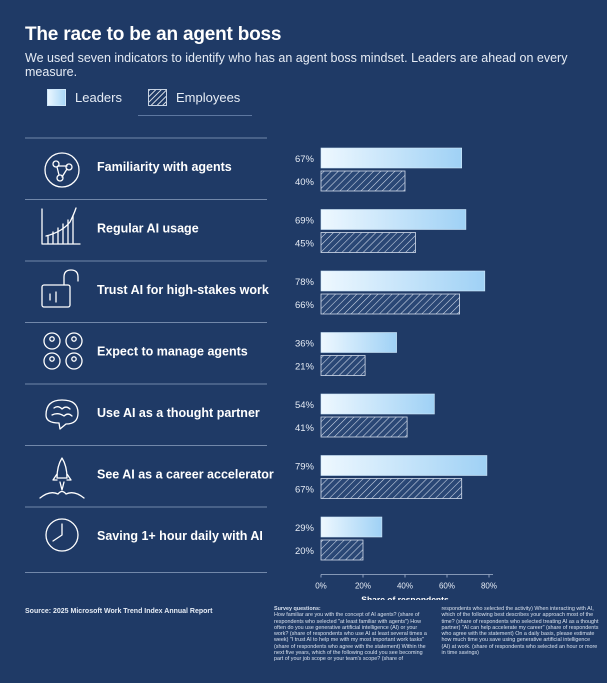 The width and height of the screenshot is (607, 683). I want to click on category-label: Trust AI for high-stakes work, so click(183, 290).